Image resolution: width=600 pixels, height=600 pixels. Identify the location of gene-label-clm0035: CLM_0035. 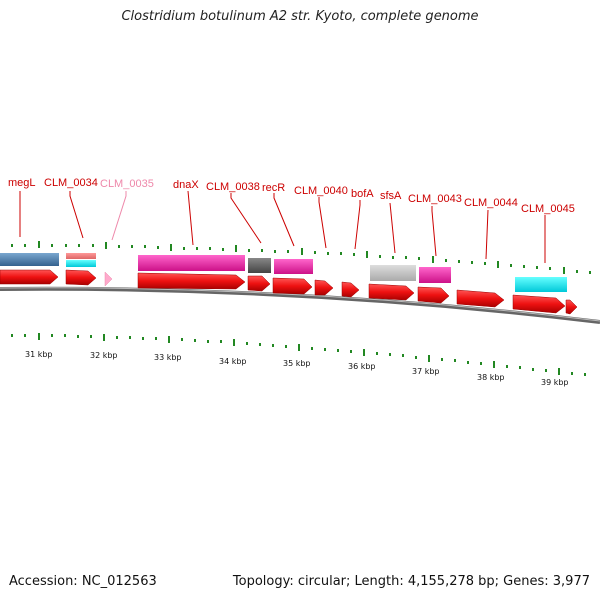
(127, 184).